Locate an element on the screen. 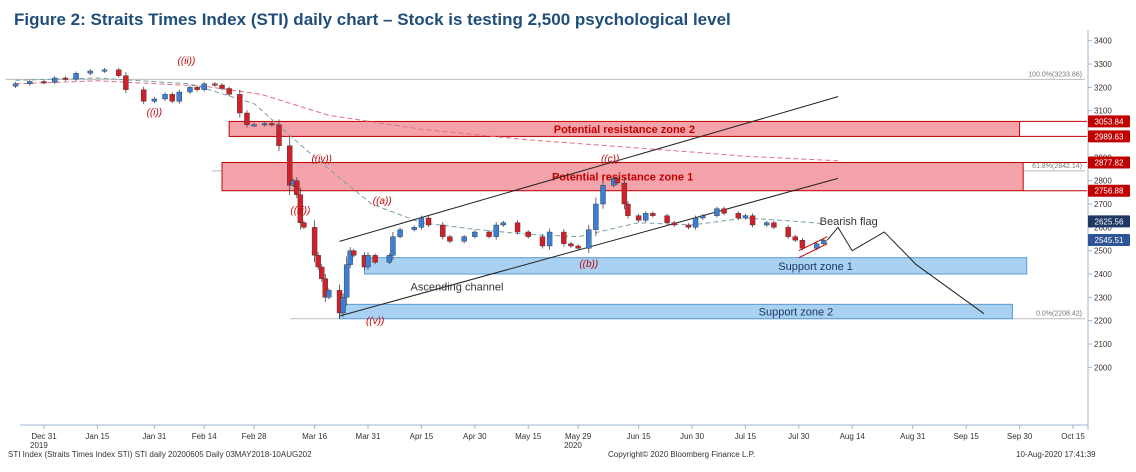 The image size is (1136, 472). resistance-zone is located at coordinates (624, 128).